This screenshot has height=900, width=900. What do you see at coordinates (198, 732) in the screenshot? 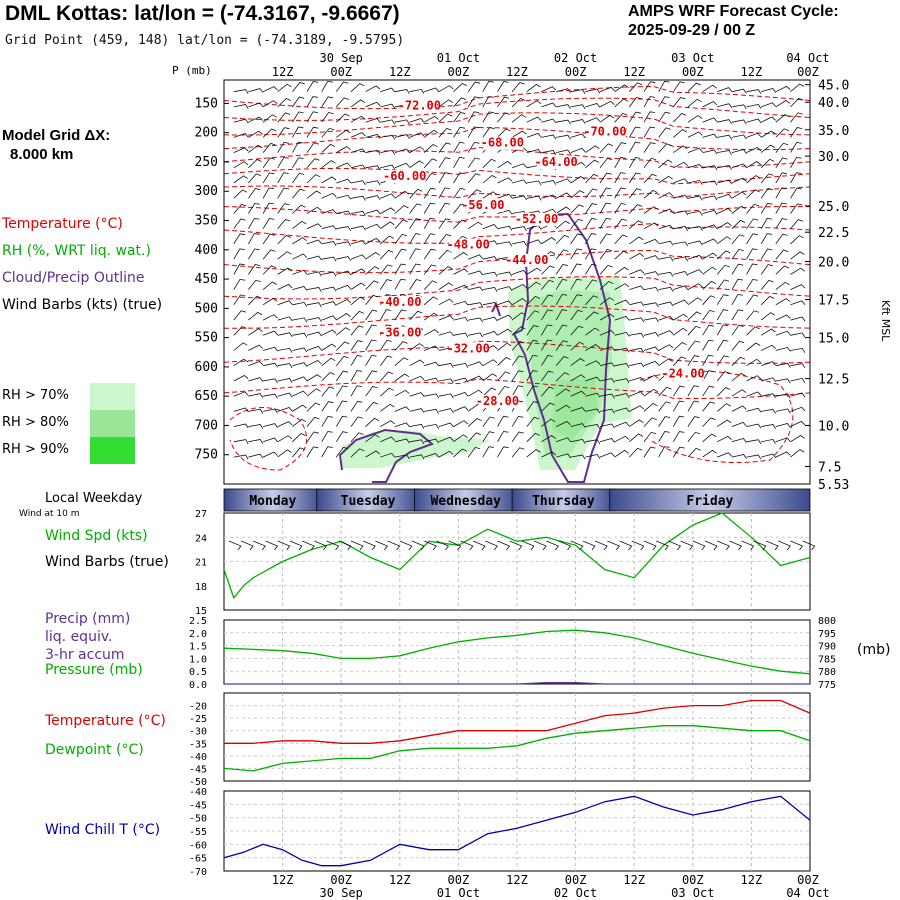
I see `panel-tick-label: -30` at bounding box center [198, 732].